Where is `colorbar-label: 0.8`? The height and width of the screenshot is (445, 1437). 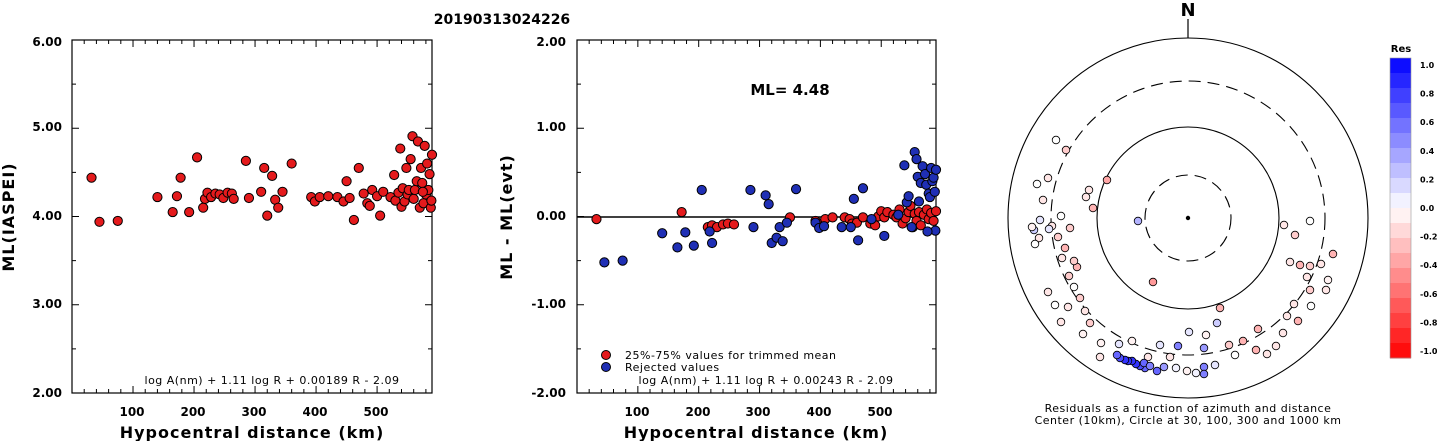
colorbar-label: 0.8 is located at coordinates (1427, 94).